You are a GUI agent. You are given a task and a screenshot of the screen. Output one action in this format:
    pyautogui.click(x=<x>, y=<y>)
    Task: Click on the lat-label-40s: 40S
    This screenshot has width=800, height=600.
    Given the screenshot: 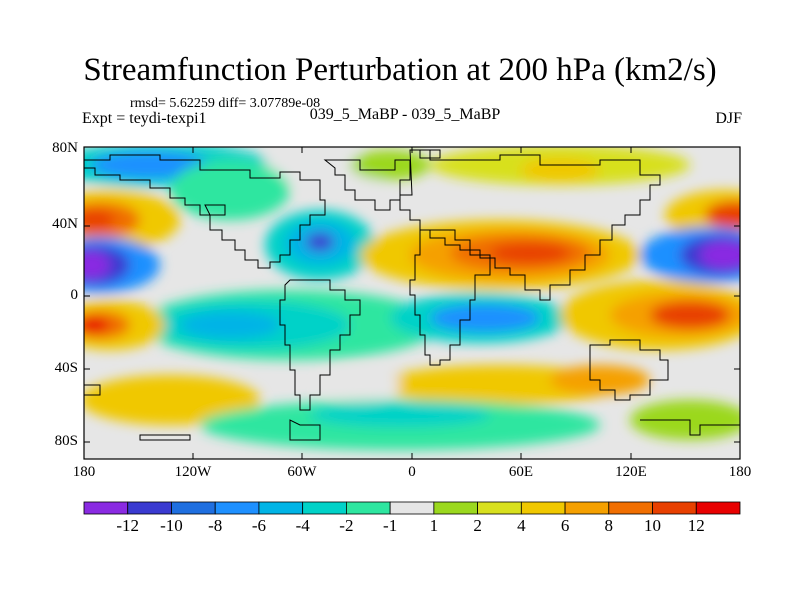 What is the action you would take?
    pyautogui.click(x=66, y=368)
    